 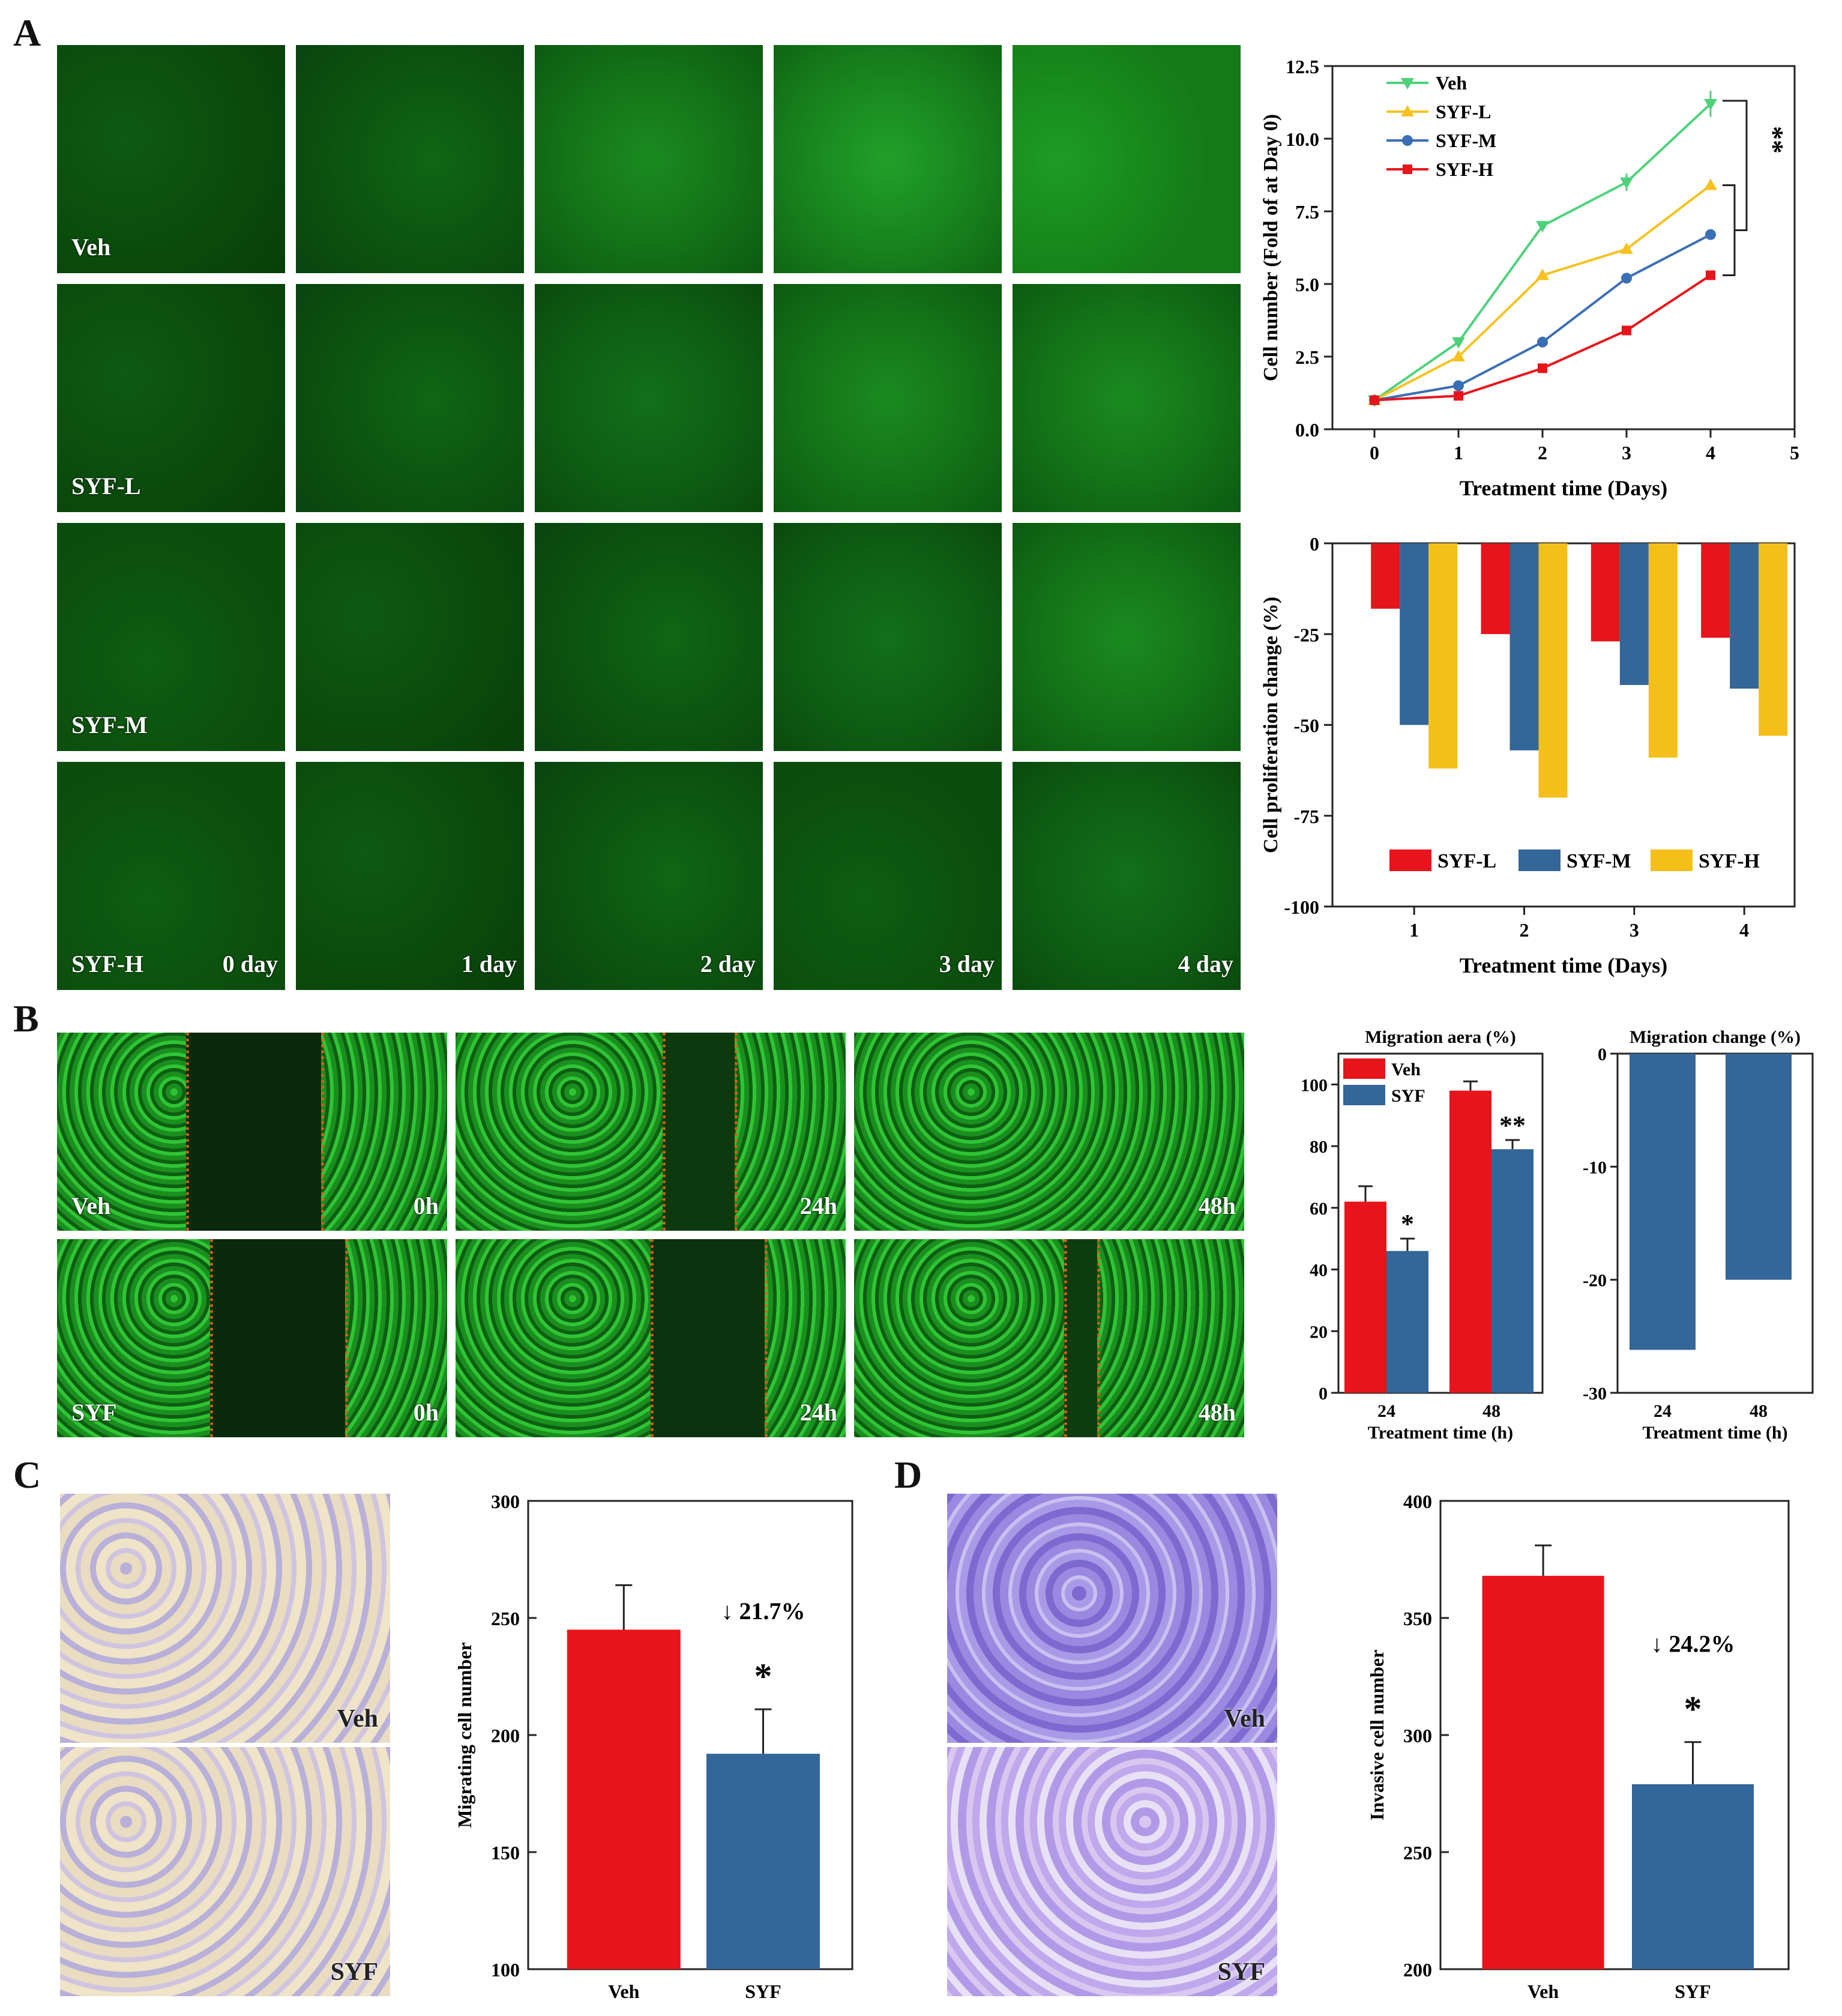 I want to click on x-tick-label: 4, so click(x=1711, y=453).